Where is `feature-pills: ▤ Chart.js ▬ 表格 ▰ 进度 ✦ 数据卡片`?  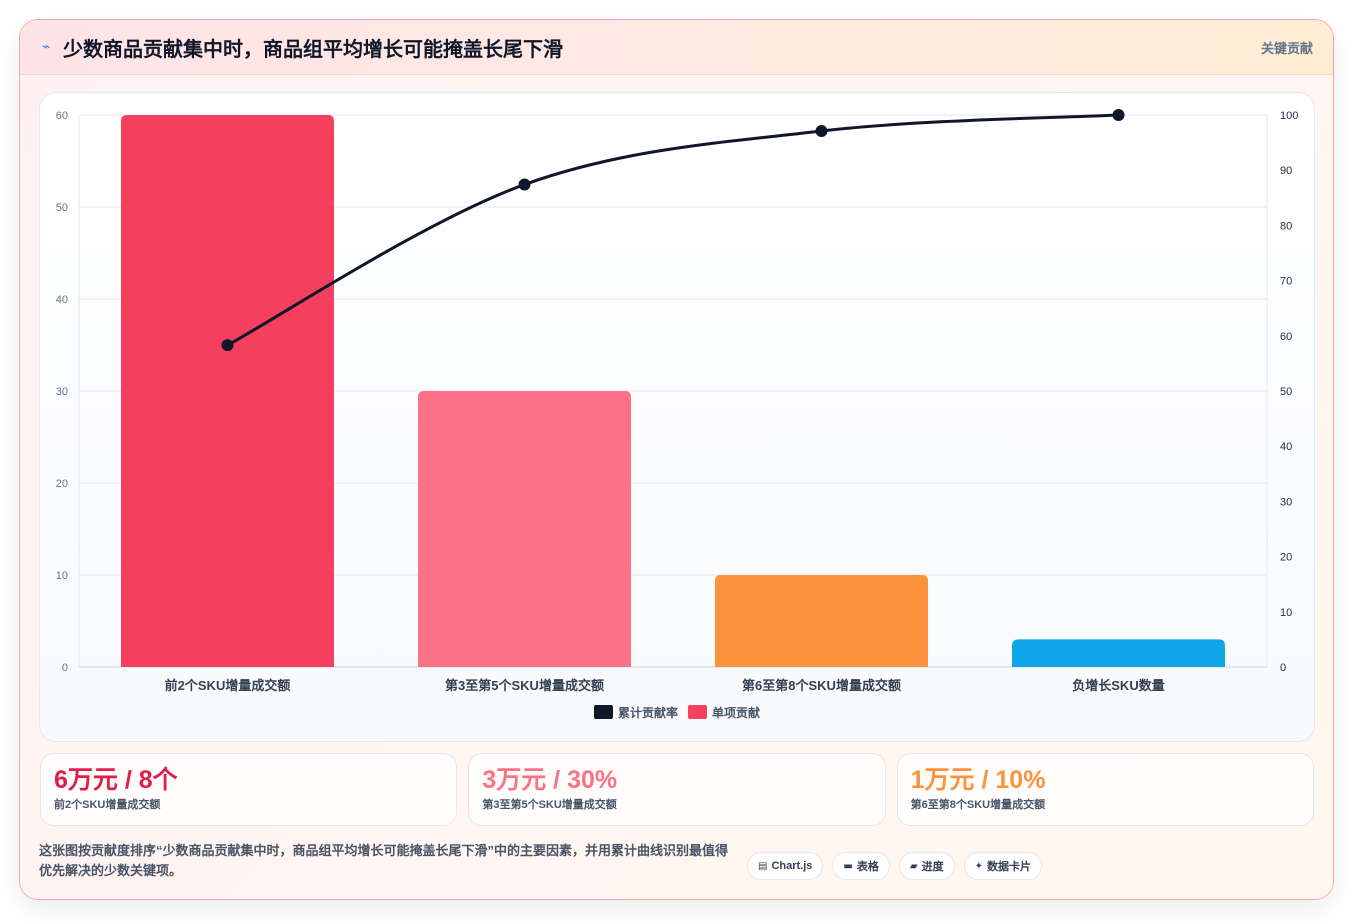 feature-pills: ▤ Chart.js ▬ 表格 ▰ 进度 ✦ 数据卡片 is located at coordinates (894, 866).